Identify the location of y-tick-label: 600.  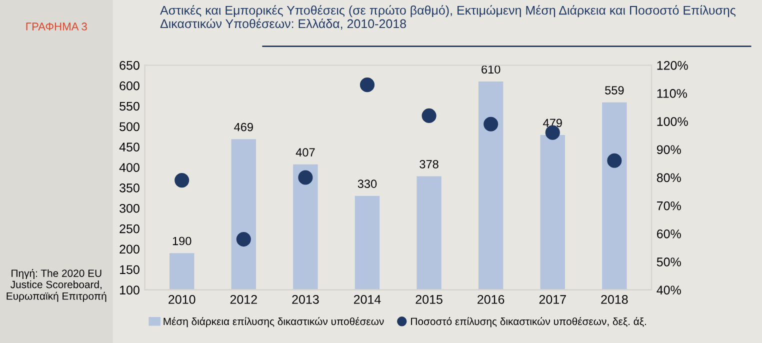
(130, 85).